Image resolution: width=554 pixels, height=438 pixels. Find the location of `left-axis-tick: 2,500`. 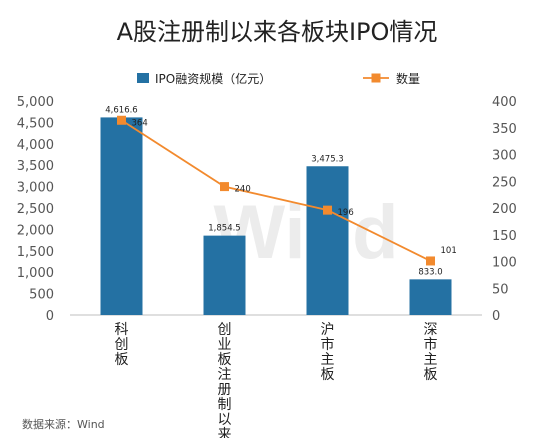

left-axis-tick: 2,500 is located at coordinates (35, 209).